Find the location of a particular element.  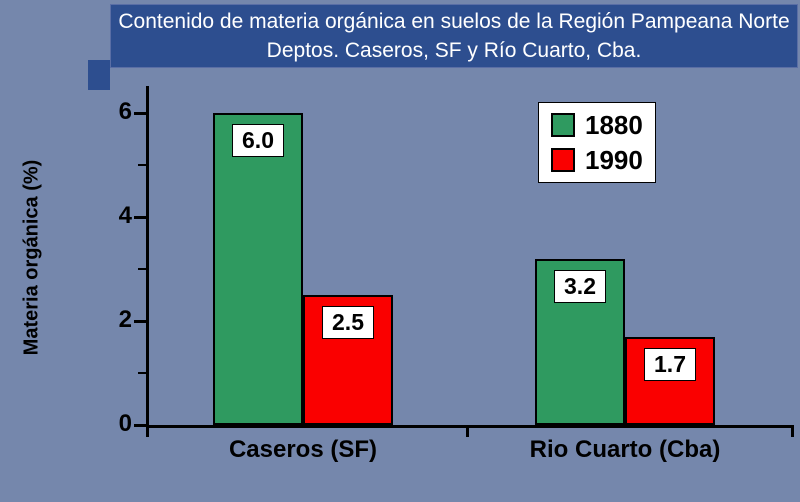

legend-item-1990: 1990 is located at coordinates (597, 160).